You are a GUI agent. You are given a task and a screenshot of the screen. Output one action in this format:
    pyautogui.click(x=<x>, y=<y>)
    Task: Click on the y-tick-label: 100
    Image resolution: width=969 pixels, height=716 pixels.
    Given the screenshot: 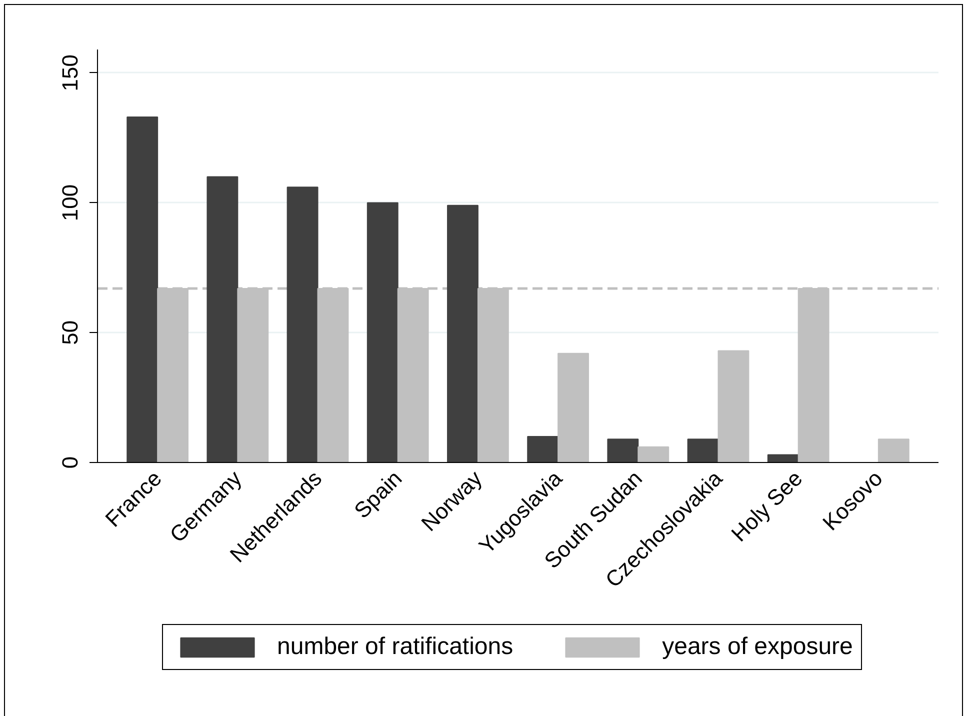 What is the action you would take?
    pyautogui.click(x=70, y=203)
    